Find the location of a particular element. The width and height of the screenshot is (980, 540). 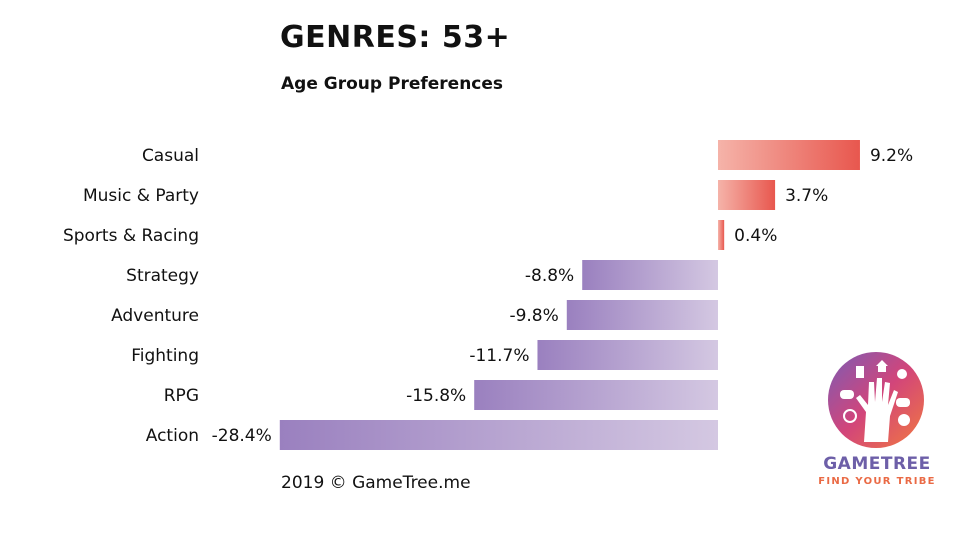

value-label: -11.7% is located at coordinates (499, 356).